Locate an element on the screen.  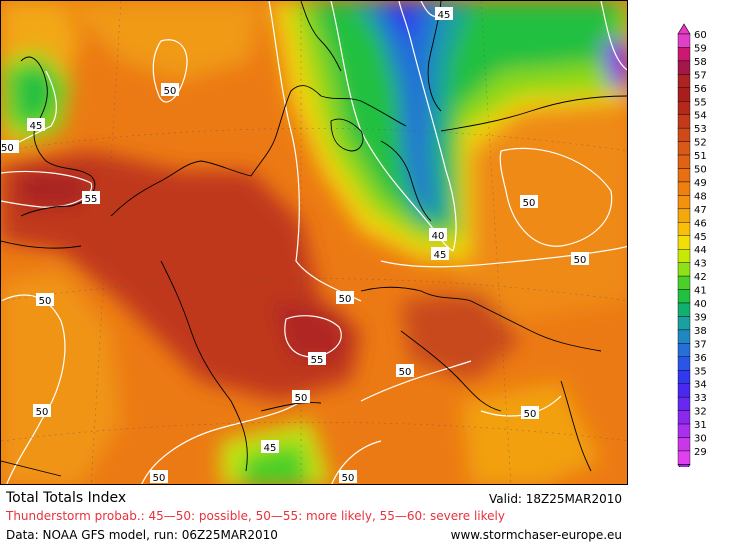
contour-label: 40 is located at coordinates (438, 236).